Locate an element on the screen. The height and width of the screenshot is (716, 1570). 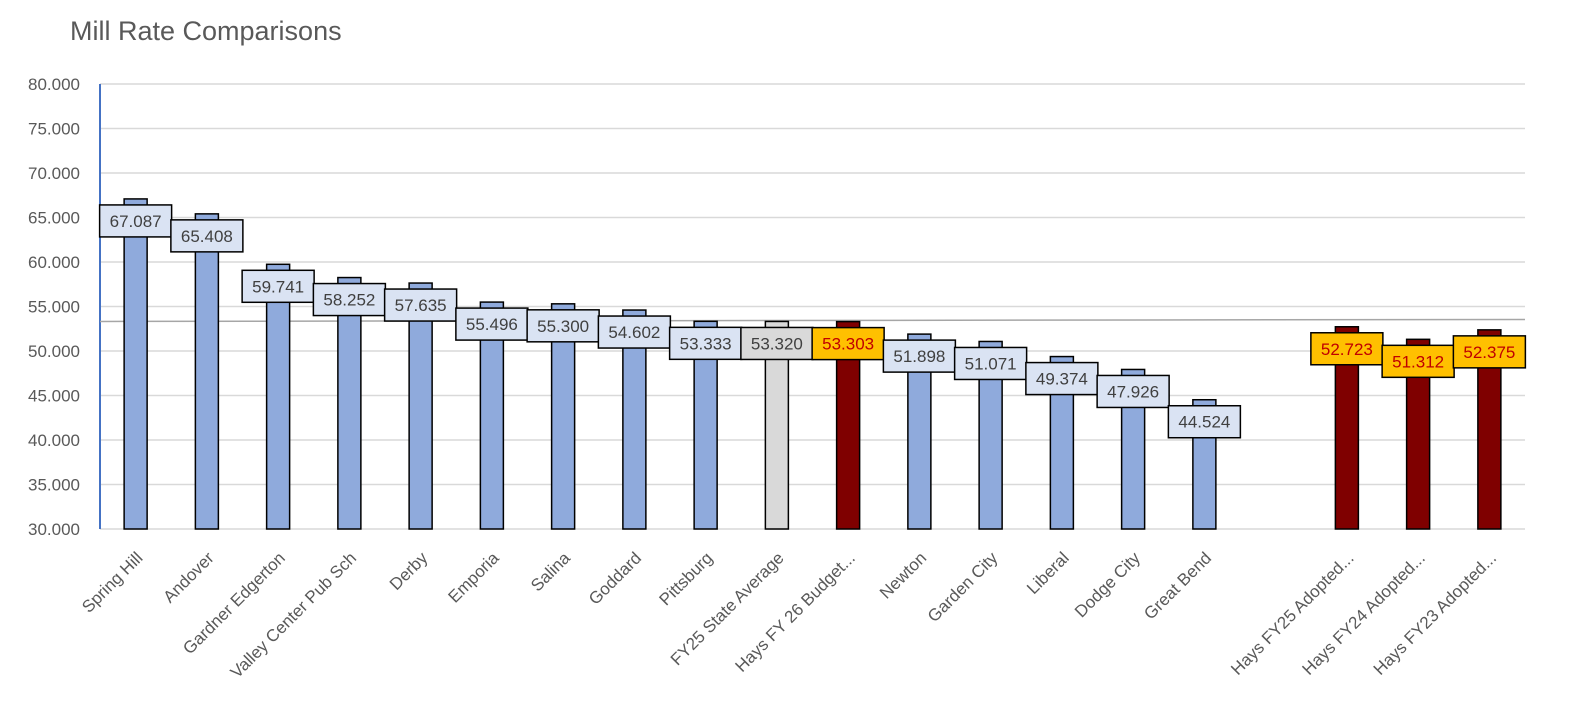
data-label: 44.524 is located at coordinates (1204, 422).